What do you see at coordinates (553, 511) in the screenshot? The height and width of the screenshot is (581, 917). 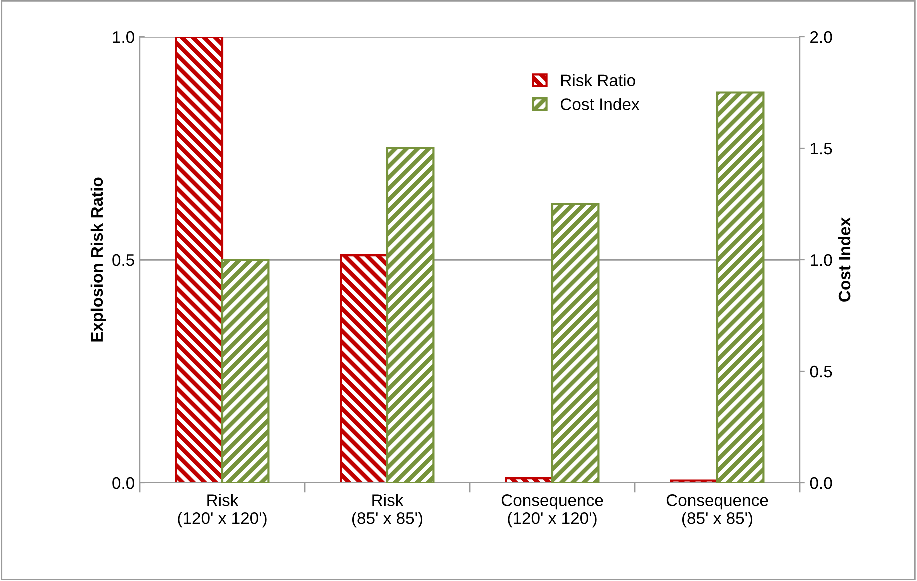 I see `x-tick-label: Consequence (120' x 120')` at bounding box center [553, 511].